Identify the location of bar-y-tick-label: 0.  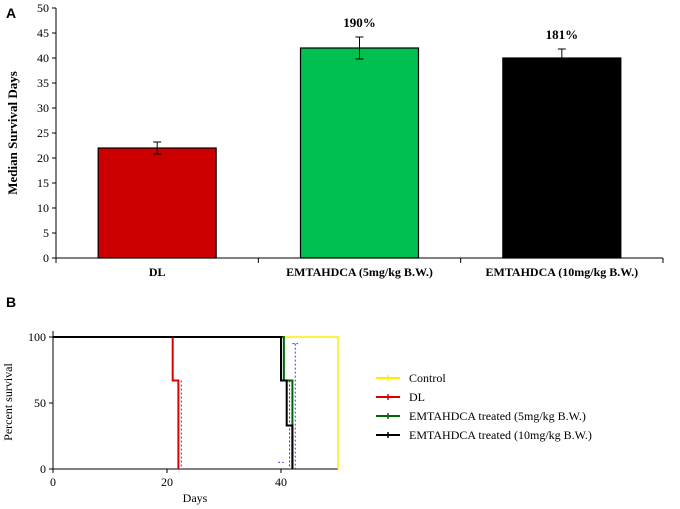
(46, 258).